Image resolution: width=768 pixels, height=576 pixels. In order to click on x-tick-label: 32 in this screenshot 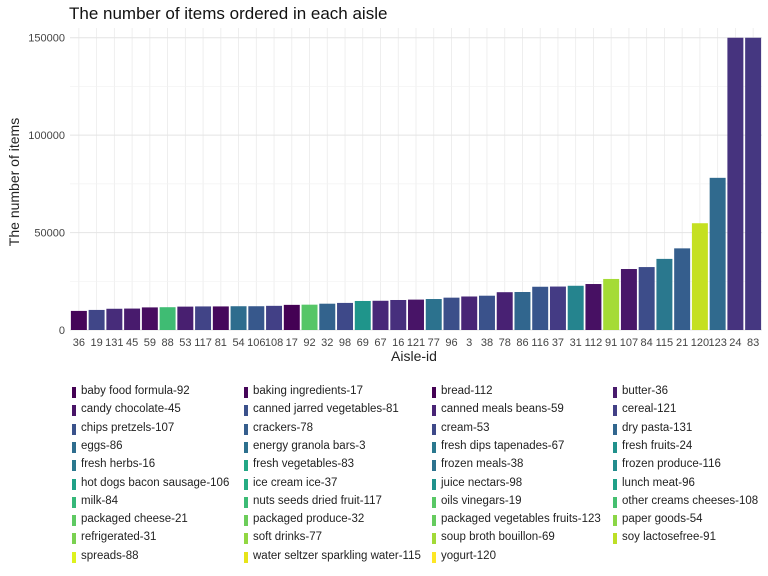, I will do `click(327, 343)`.